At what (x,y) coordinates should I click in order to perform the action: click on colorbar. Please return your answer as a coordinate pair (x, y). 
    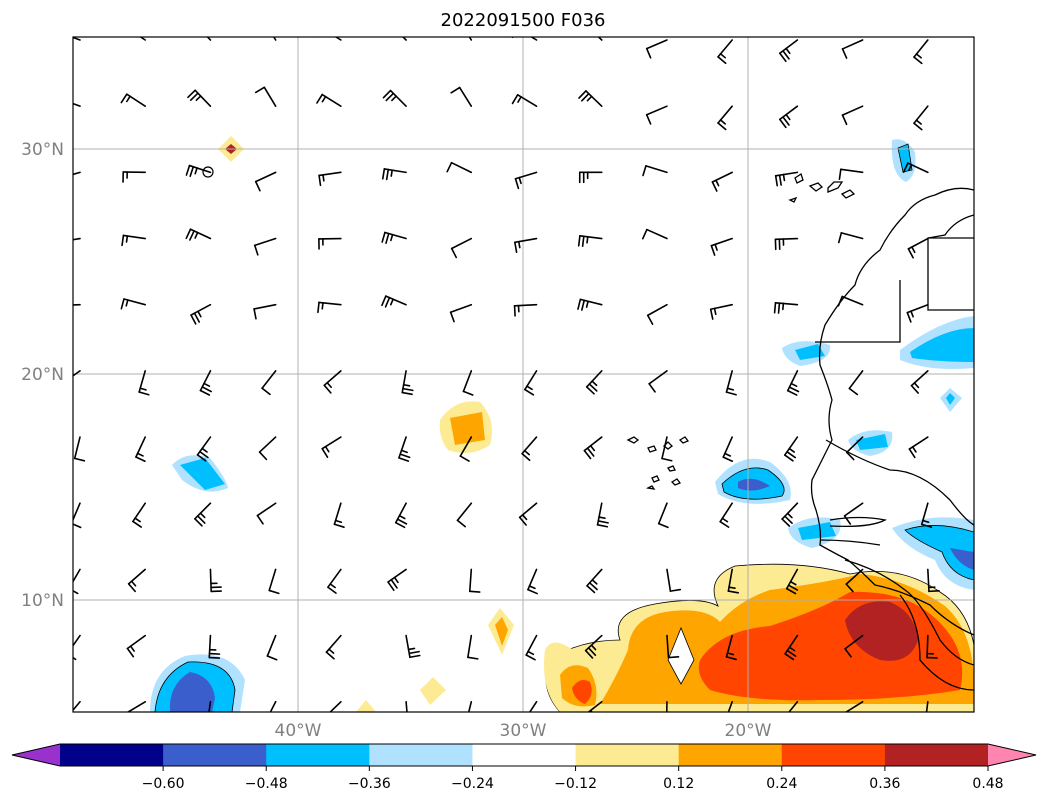
    Looking at the image, I should click on (524, 755).